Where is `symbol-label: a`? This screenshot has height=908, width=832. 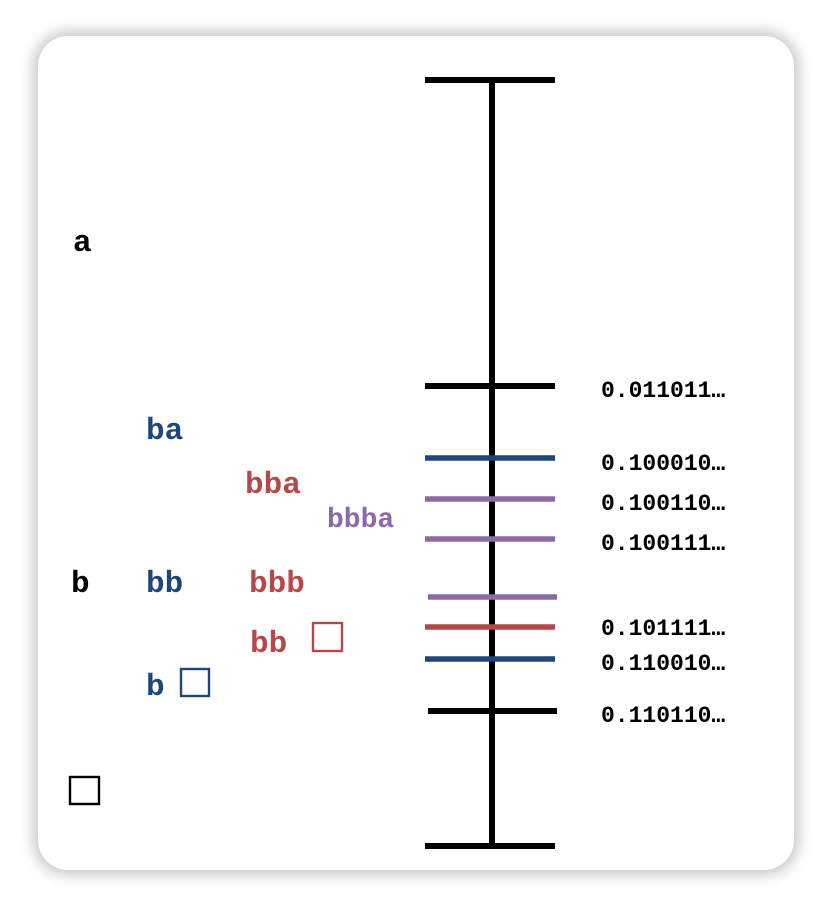 symbol-label: a is located at coordinates (82, 243).